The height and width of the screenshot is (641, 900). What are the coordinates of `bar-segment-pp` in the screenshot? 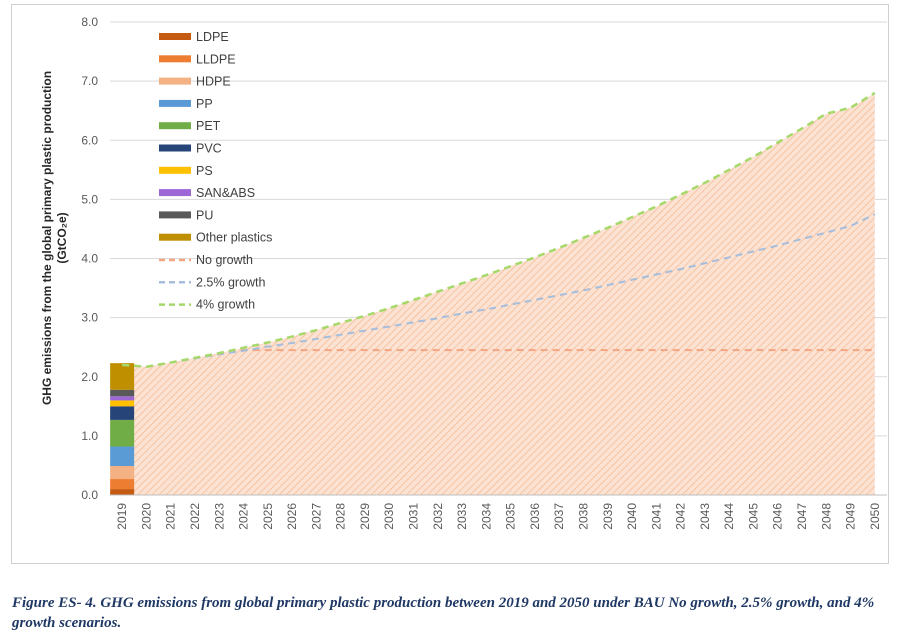 It's located at (122, 456).